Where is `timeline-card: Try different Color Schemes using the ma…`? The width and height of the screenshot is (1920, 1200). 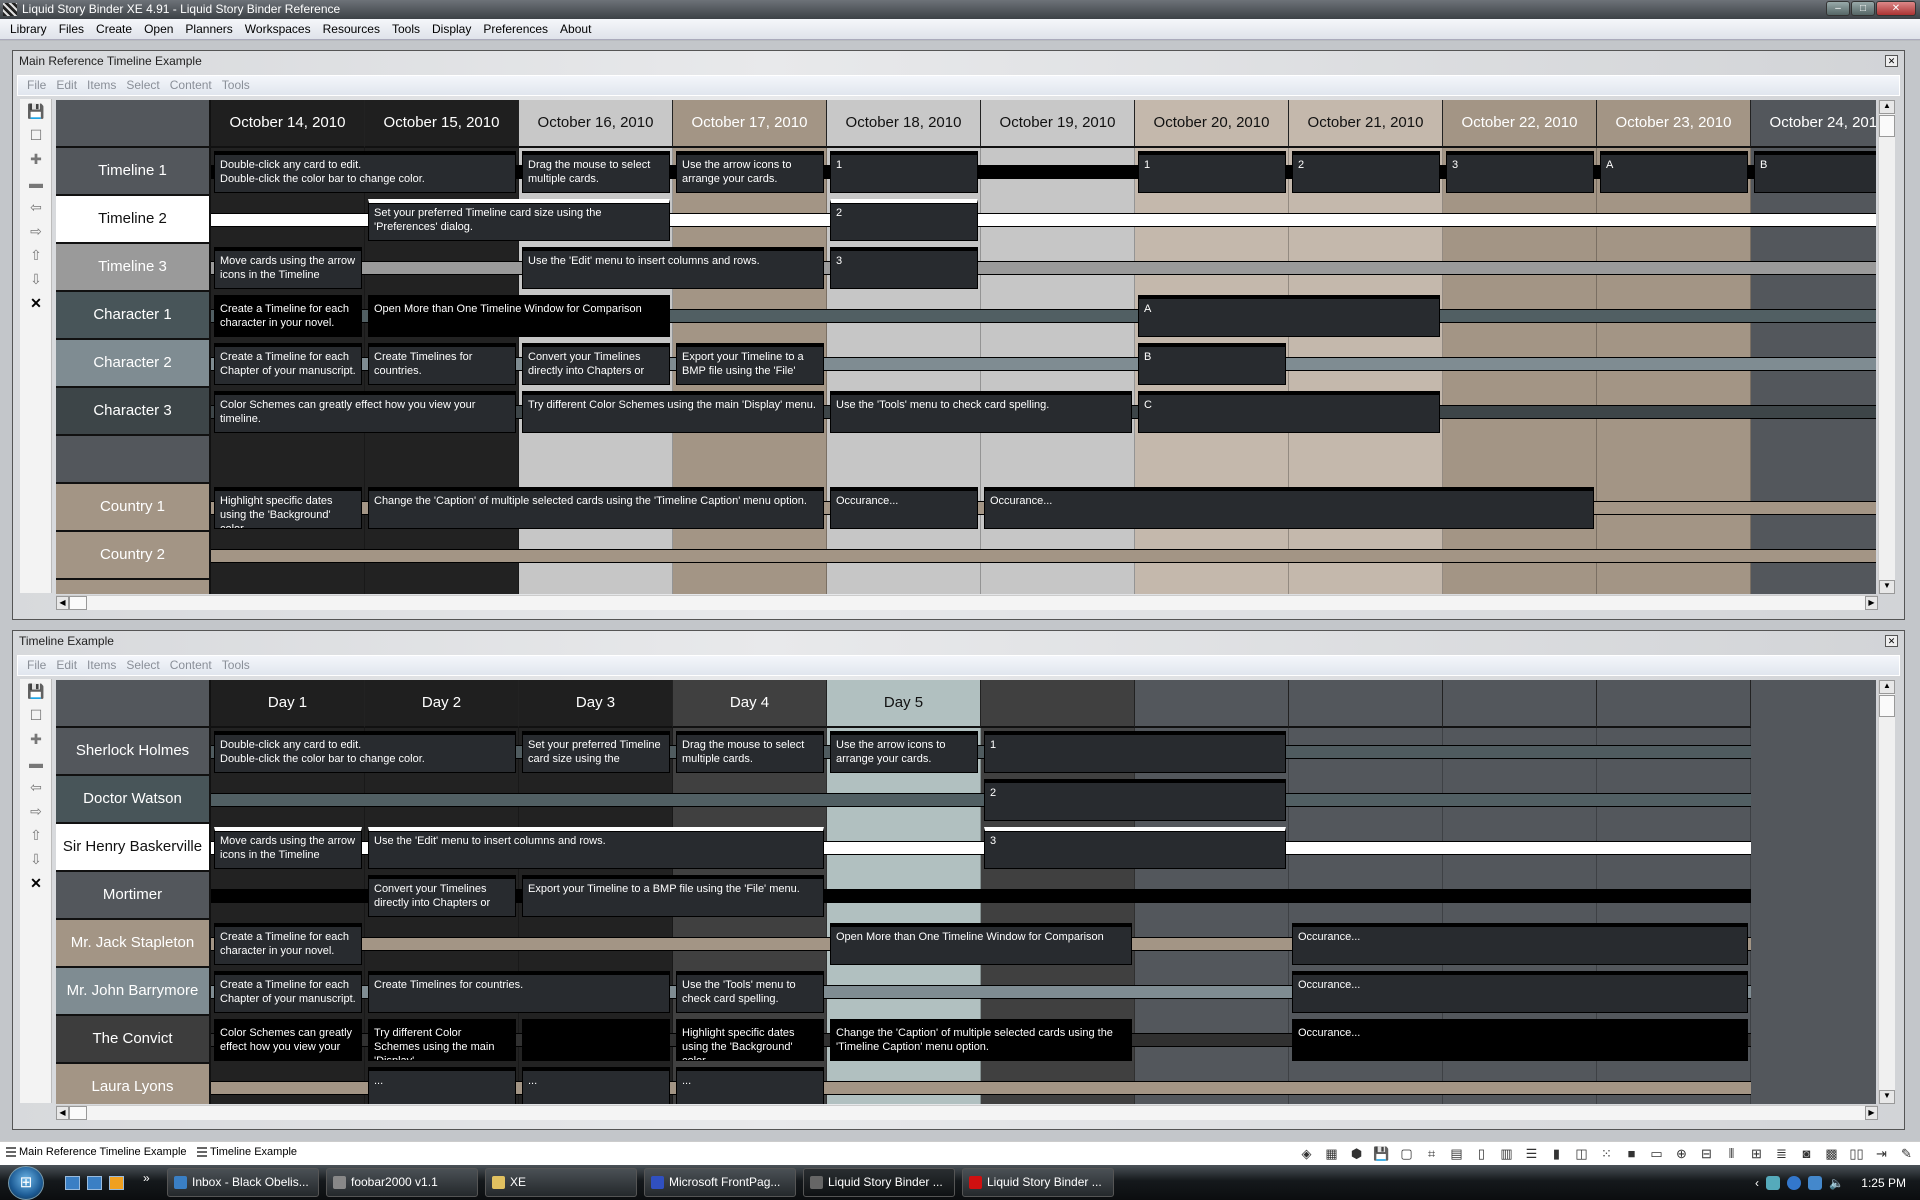 timeline-card: Try different Color Schemes using the ma… is located at coordinates (673, 412).